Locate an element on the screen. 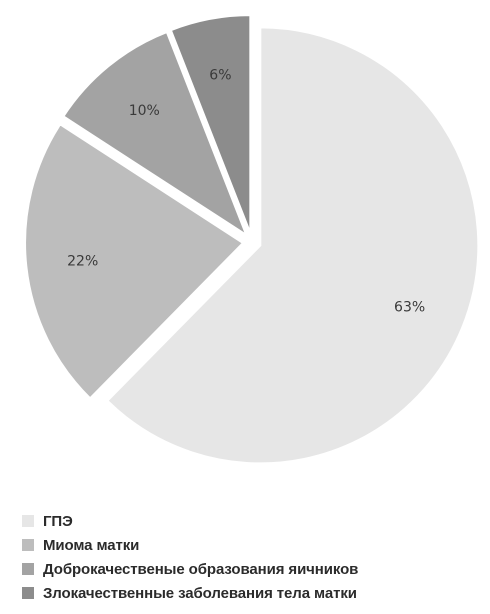 Image resolution: width=490 pixels, height=614 pixels. legend-item-2: Миома матки is located at coordinates (255, 545).